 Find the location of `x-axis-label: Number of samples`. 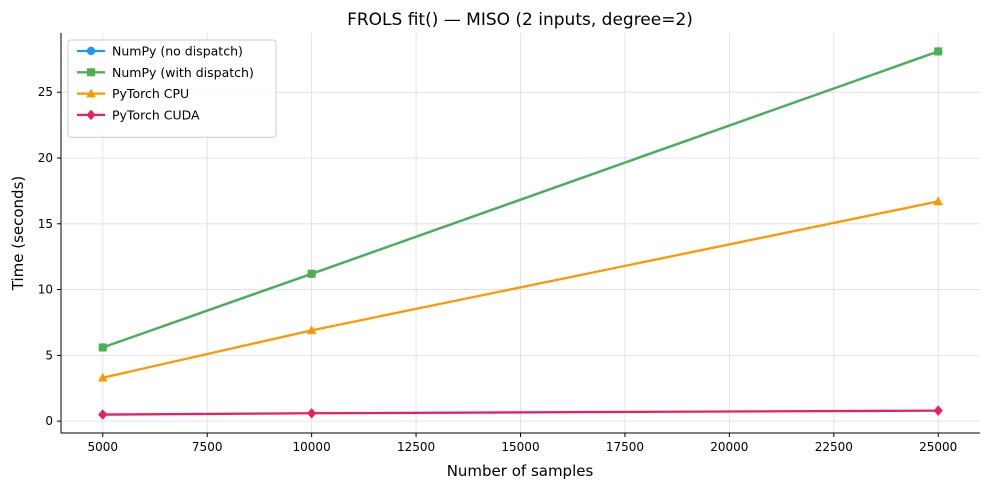

x-axis-label: Number of samples is located at coordinates (520, 471).